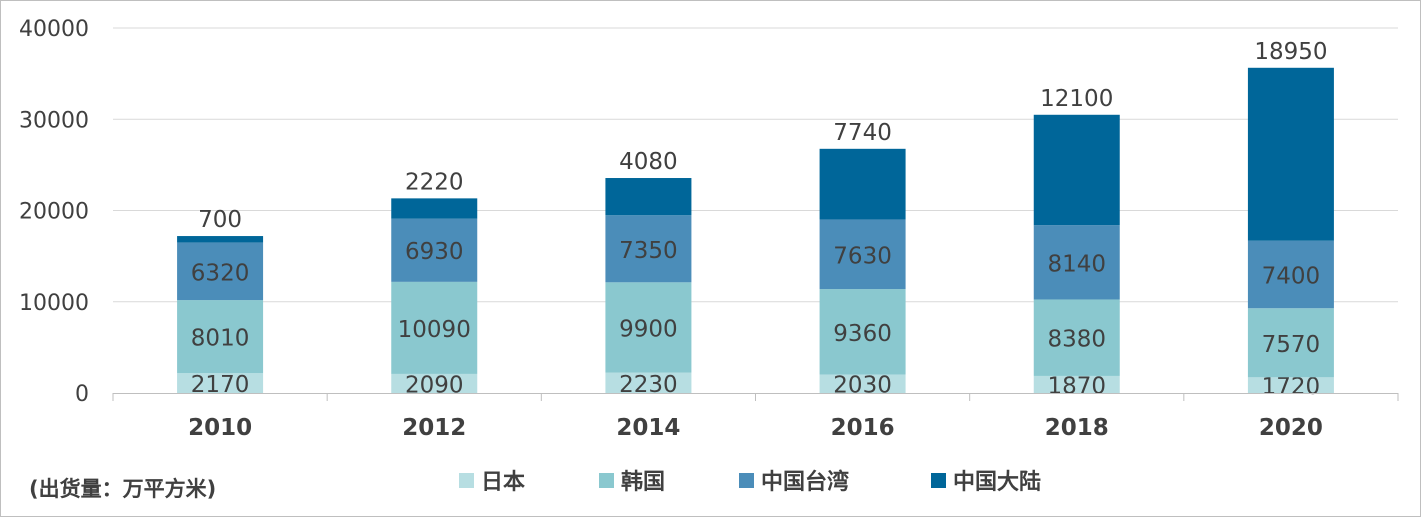 The height and width of the screenshot is (517, 1421). What do you see at coordinates (863, 428) in the screenshot?
I see `x-tick-label: 2016` at bounding box center [863, 428].